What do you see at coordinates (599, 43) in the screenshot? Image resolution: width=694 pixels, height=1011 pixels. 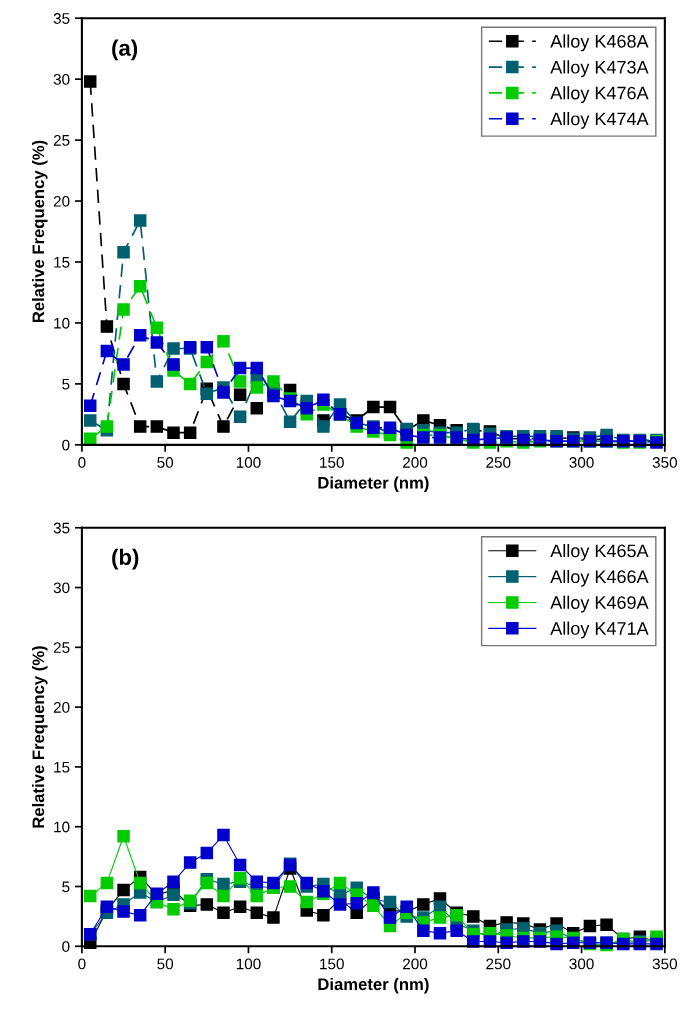 I see `legend-label: Alloy K468A` at bounding box center [599, 43].